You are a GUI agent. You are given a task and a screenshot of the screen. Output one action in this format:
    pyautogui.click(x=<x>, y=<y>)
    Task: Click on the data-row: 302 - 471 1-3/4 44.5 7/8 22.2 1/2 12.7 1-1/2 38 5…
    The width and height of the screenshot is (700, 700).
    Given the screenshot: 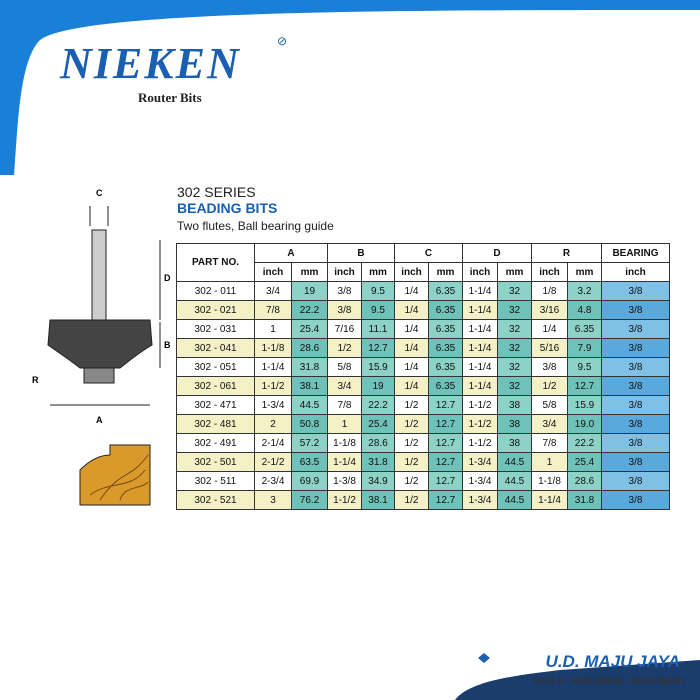 What is the action you would take?
    pyautogui.click(x=423, y=405)
    